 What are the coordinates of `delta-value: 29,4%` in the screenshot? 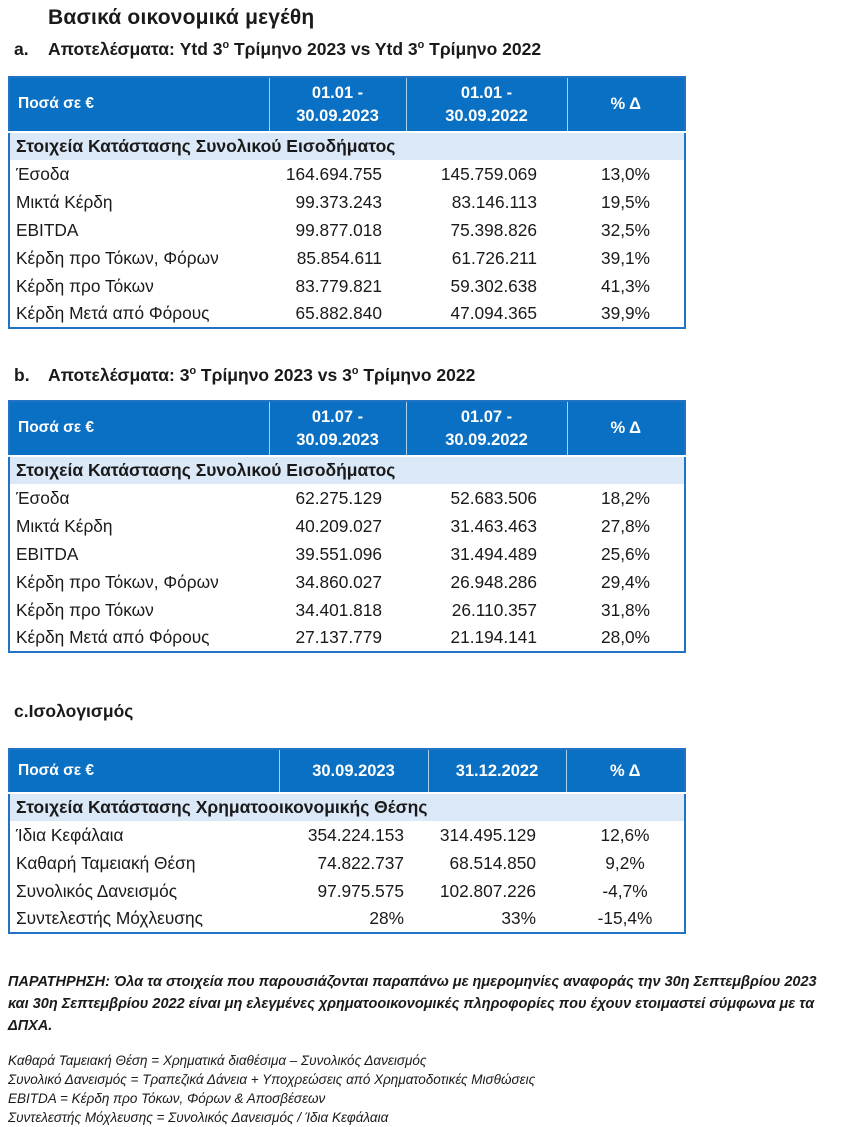 It's located at (625, 581).